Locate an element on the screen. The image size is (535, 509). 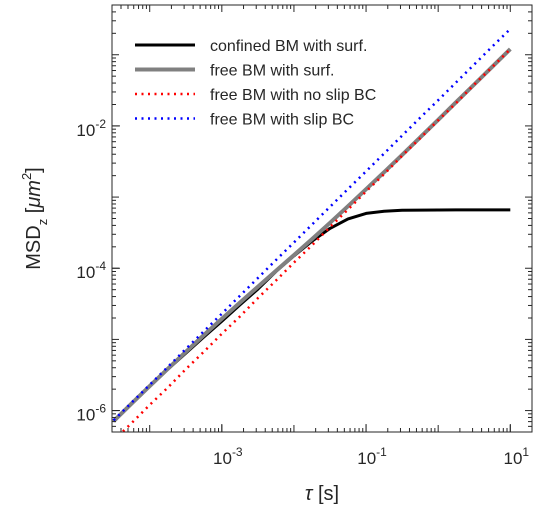
legend-label: free BM with no slip BC is located at coordinates (293, 95).